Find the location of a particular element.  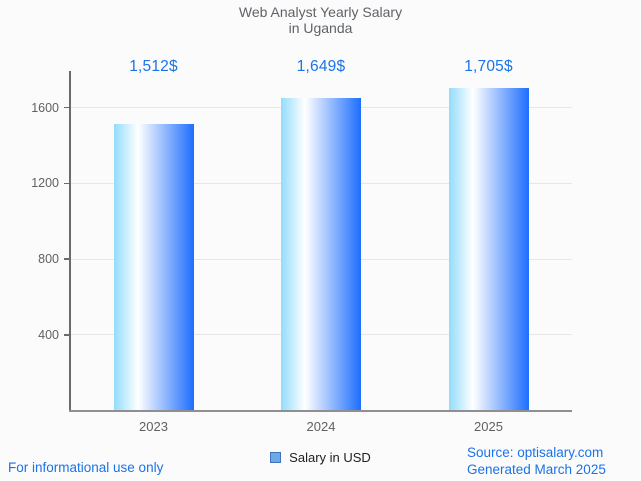

legend-label: Salary in USD is located at coordinates (330, 457).